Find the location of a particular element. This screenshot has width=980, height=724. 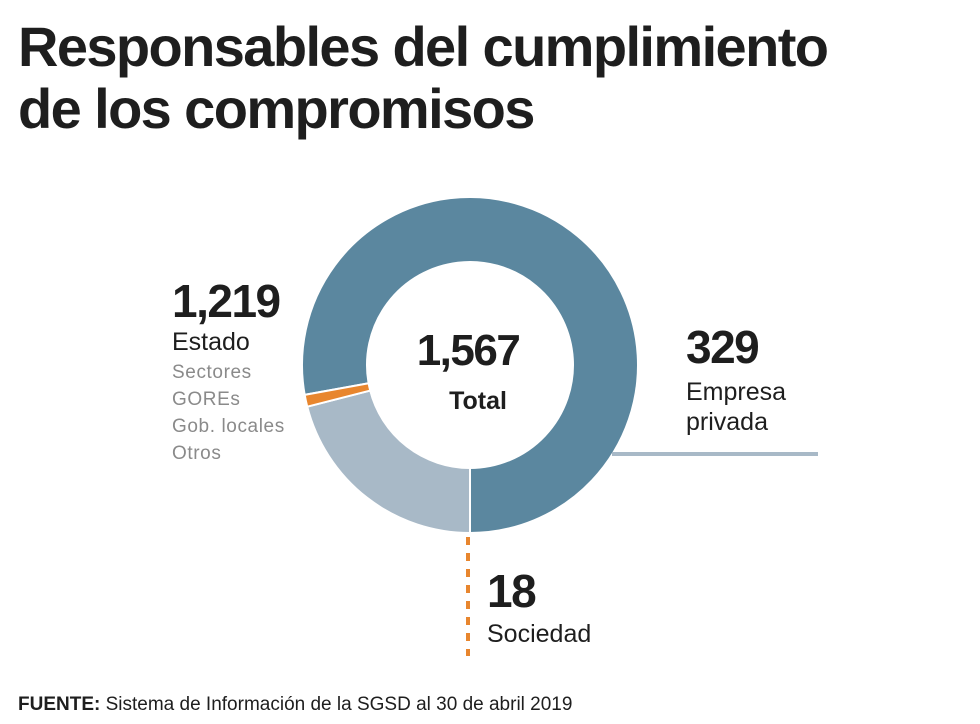

source-label: FUENTE: is located at coordinates (59, 704).